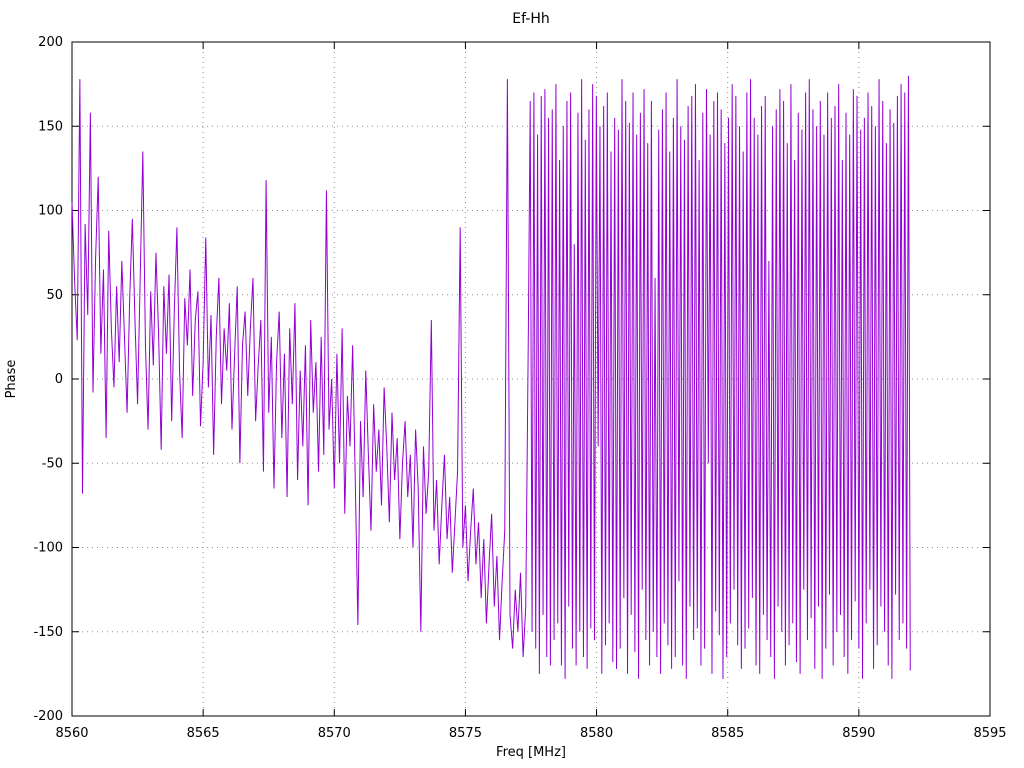  I want to click on y-tick-label: 0, so click(59, 379).